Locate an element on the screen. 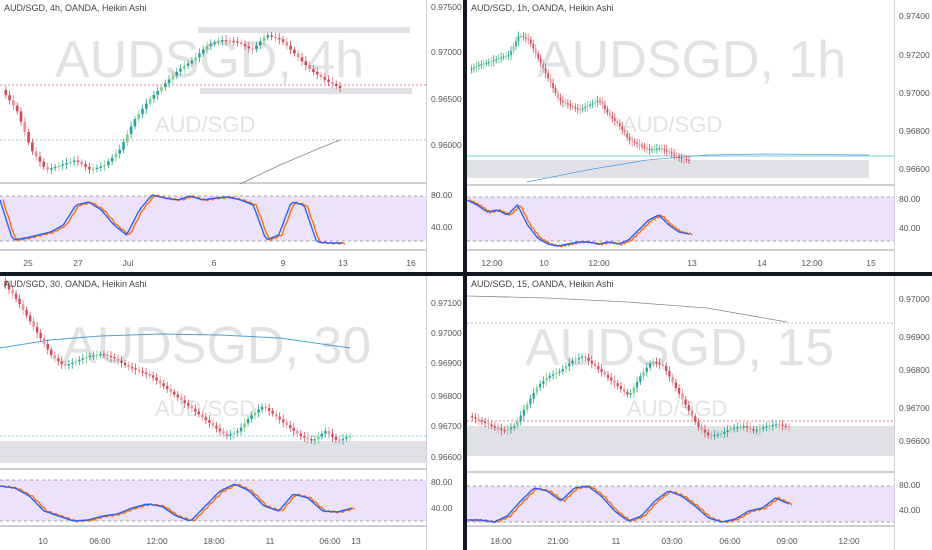 The image size is (932, 550). osc-label: 40.00 is located at coordinates (442, 227).